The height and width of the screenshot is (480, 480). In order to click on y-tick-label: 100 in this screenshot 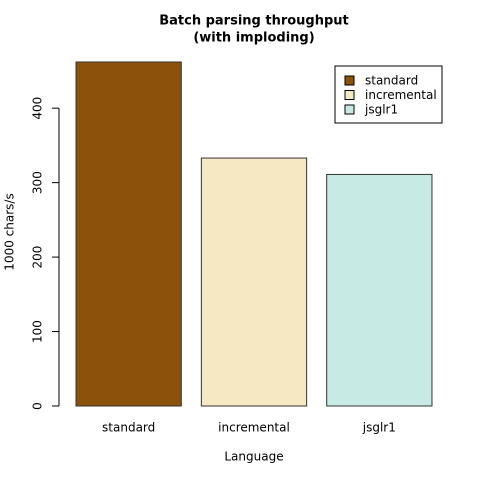, I will do `click(38, 331)`.